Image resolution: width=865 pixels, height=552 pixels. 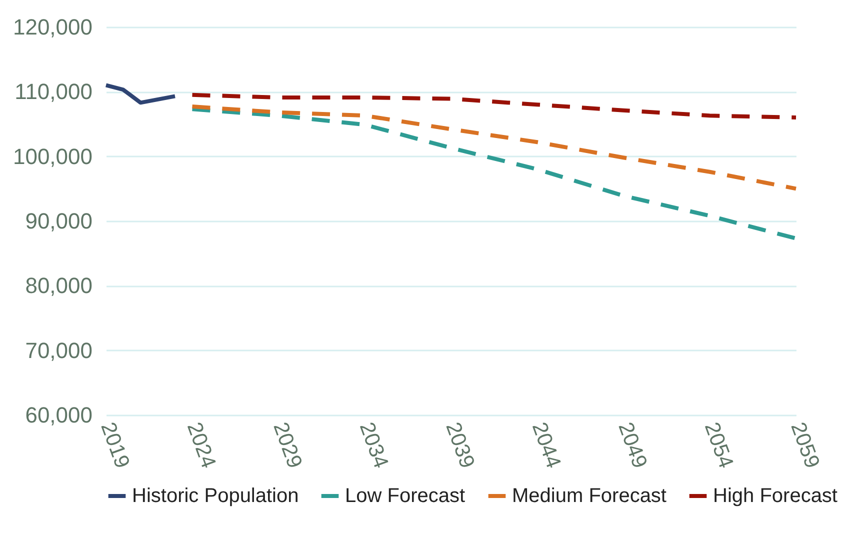 I want to click on y-tick-label: 120,000, so click(x=52, y=27).